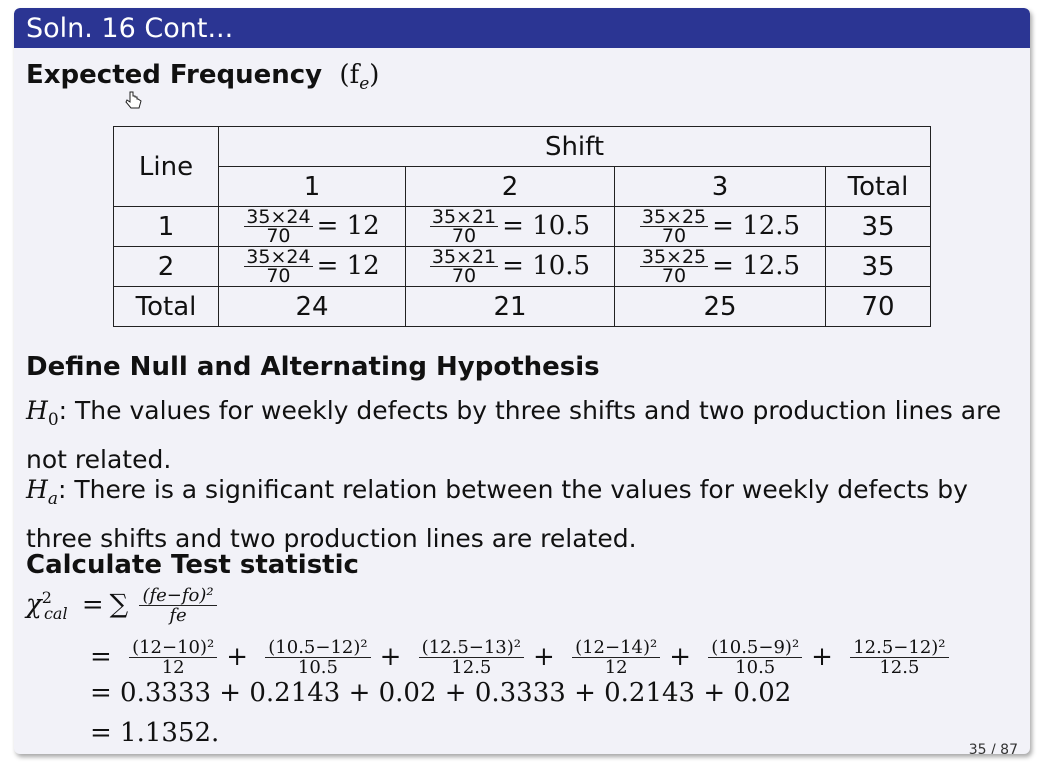 This screenshot has width=1042, height=770. What do you see at coordinates (878, 186) in the screenshot?
I see `col-header: Total` at bounding box center [878, 186].